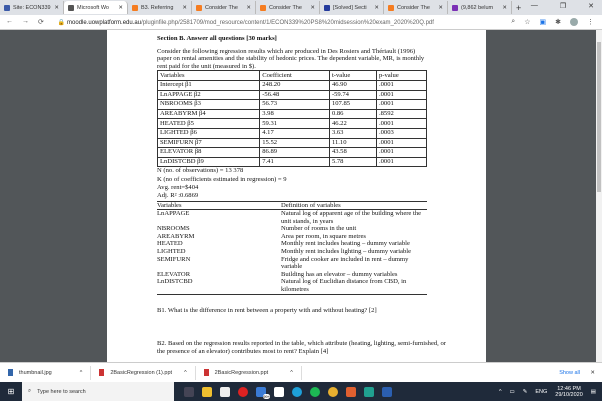 This screenshot has width=602, height=401. Describe the element at coordinates (11, 391) in the screenshot. I see `windows-start-icon: ⊞` at that location.